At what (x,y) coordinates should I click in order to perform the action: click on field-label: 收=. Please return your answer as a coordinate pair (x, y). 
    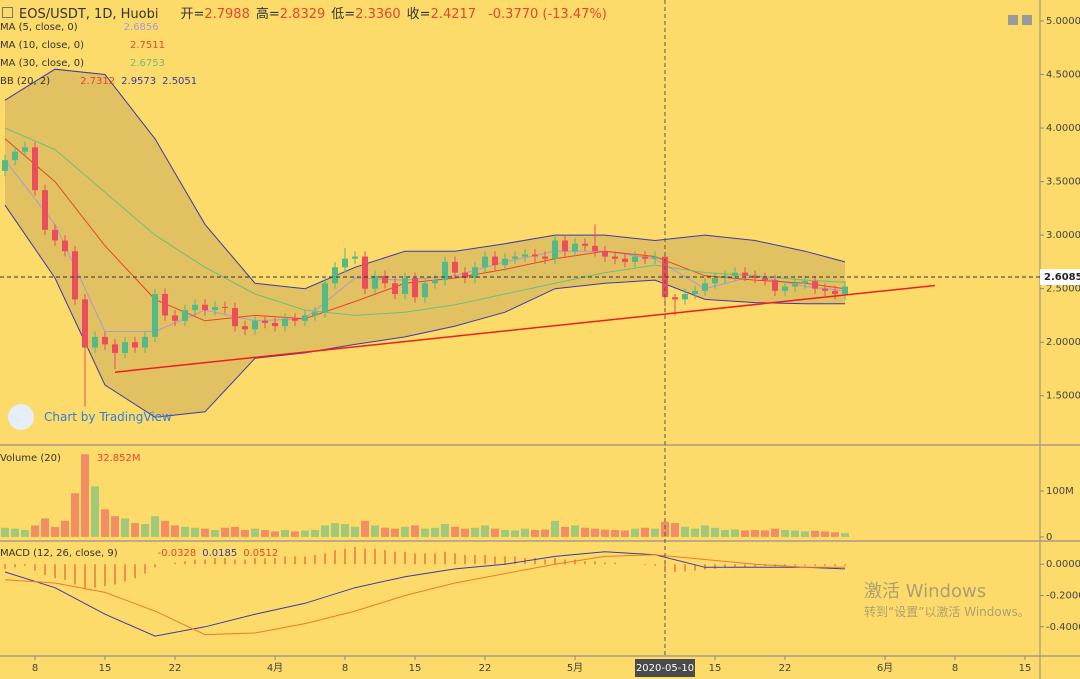
    Looking at the image, I should click on (418, 14).